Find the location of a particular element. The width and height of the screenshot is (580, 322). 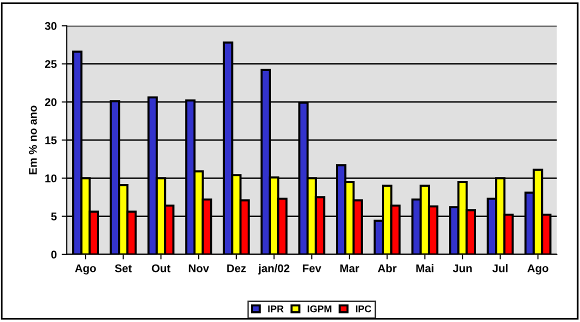

legend-label: IGPM is located at coordinates (320, 308).